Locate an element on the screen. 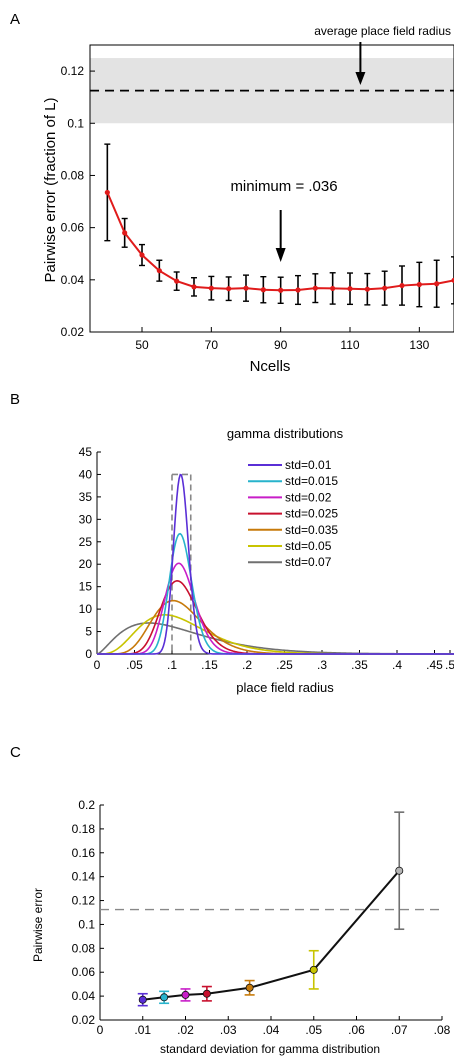 The image size is (454, 1062). panel-b-legend-label: std=0.035 is located at coordinates (311, 530).